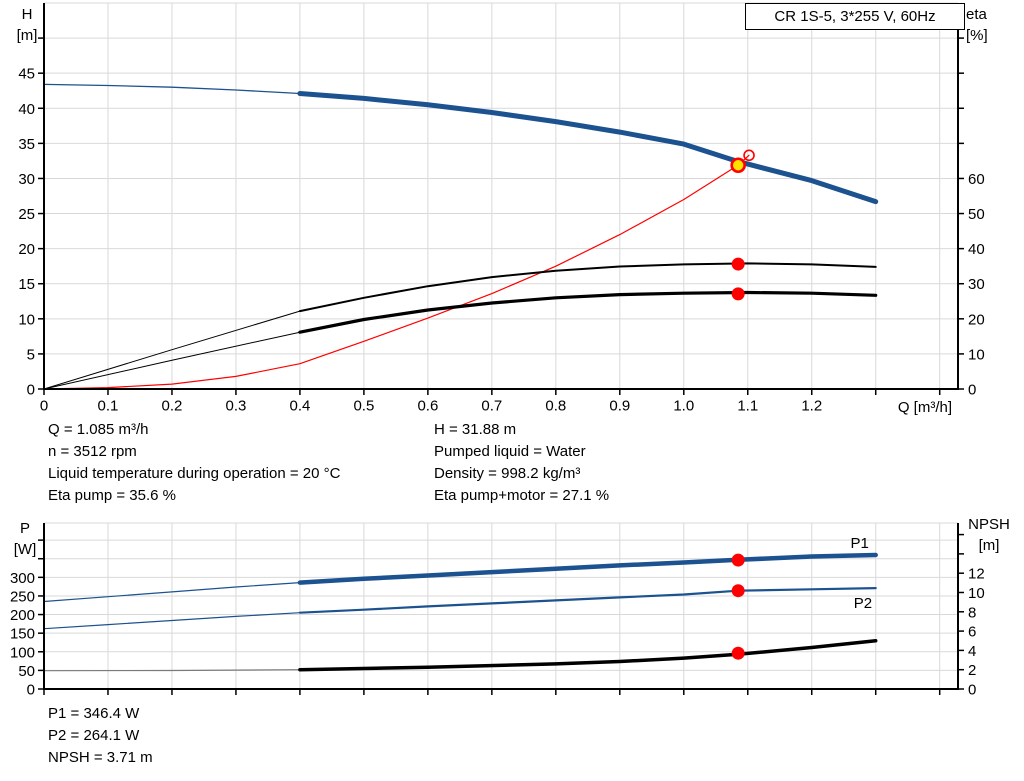 This screenshot has width=1024, height=781. I want to click on power-yright-tick: 10, so click(976, 593).